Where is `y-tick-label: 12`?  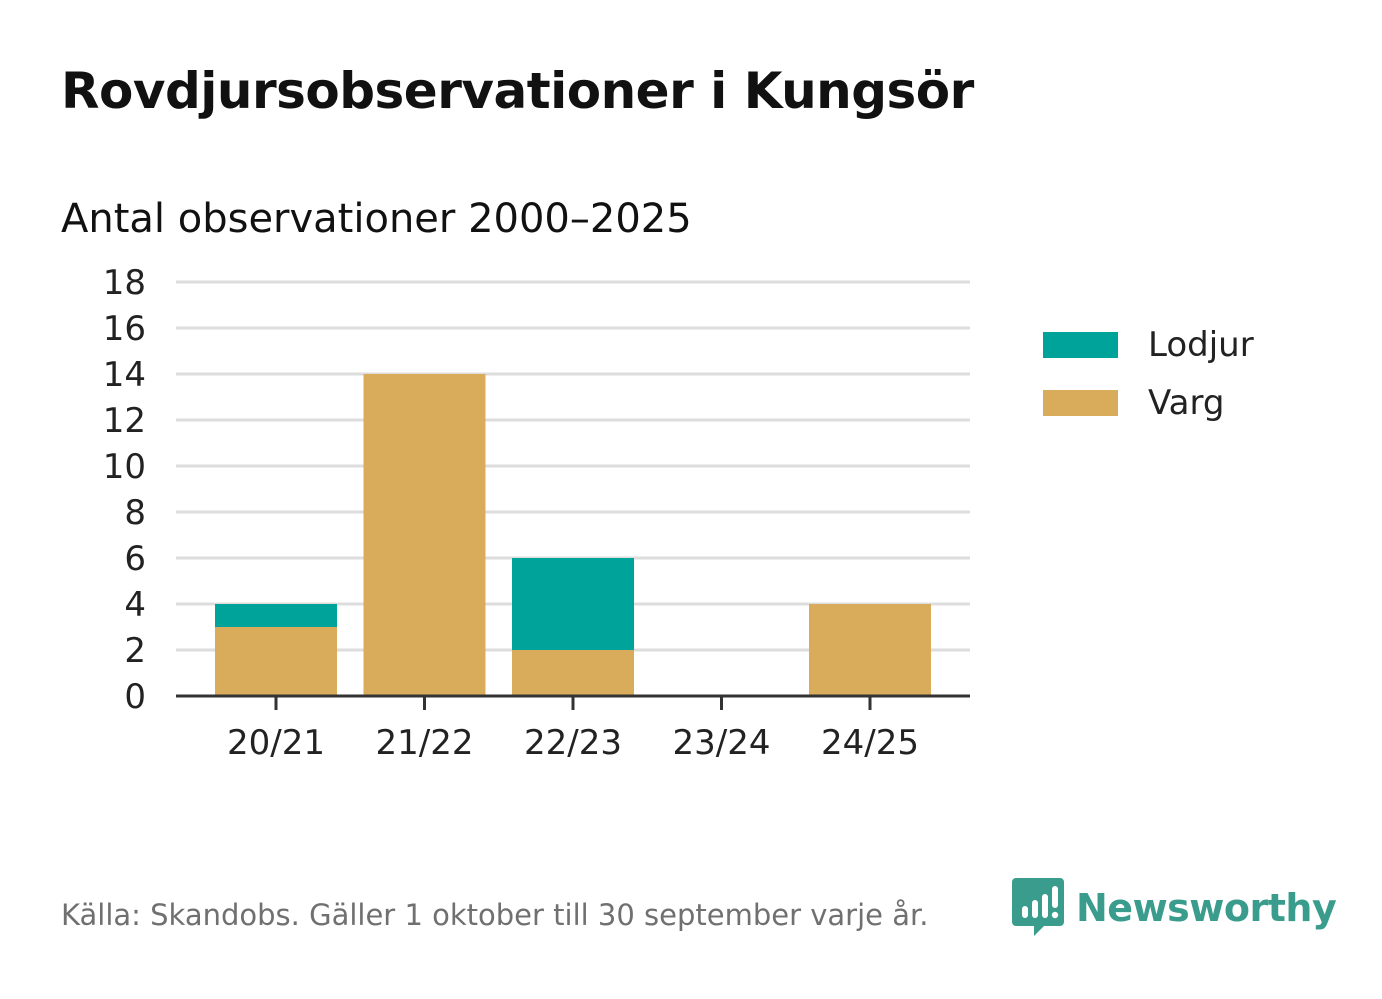 y-tick-label: 12 is located at coordinates (124, 421).